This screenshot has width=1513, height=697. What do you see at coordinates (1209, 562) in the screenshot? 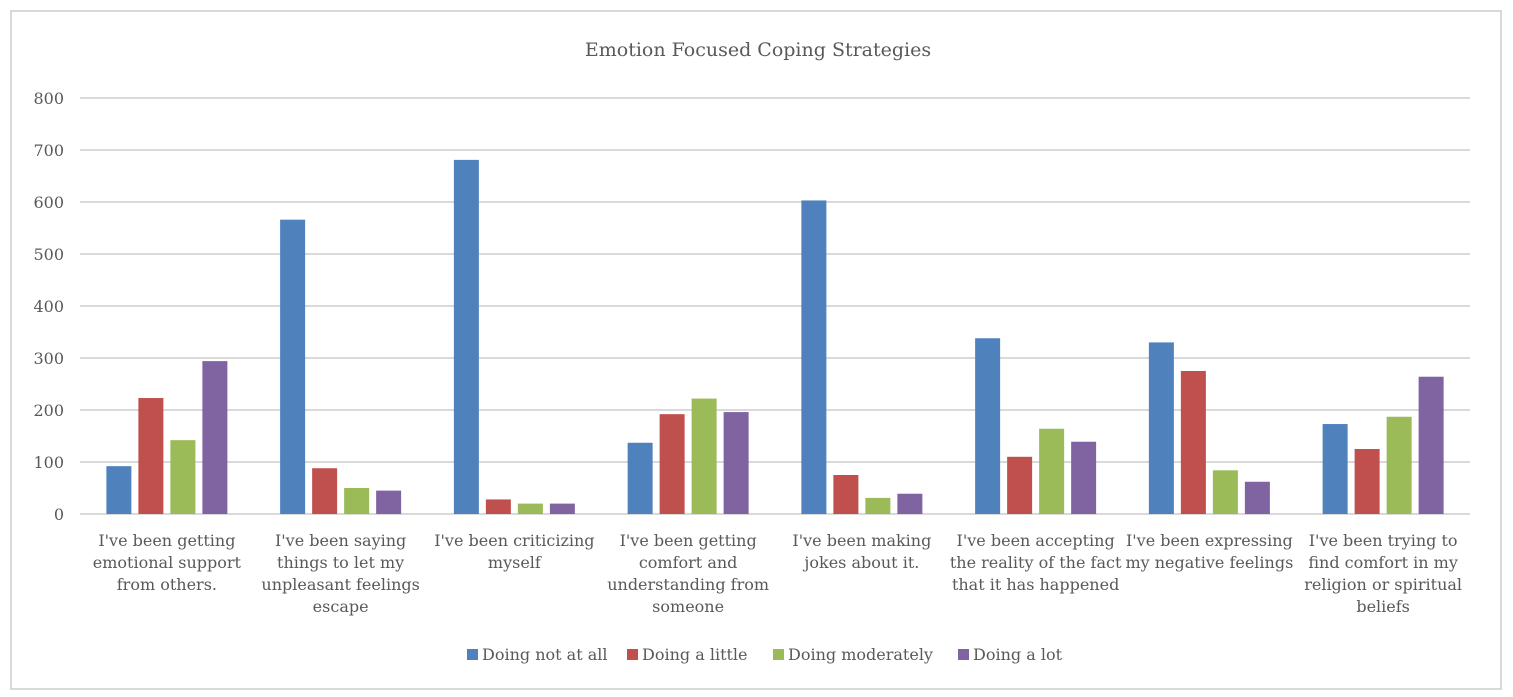
I see `x-category-line: my negative feelings` at bounding box center [1209, 562].